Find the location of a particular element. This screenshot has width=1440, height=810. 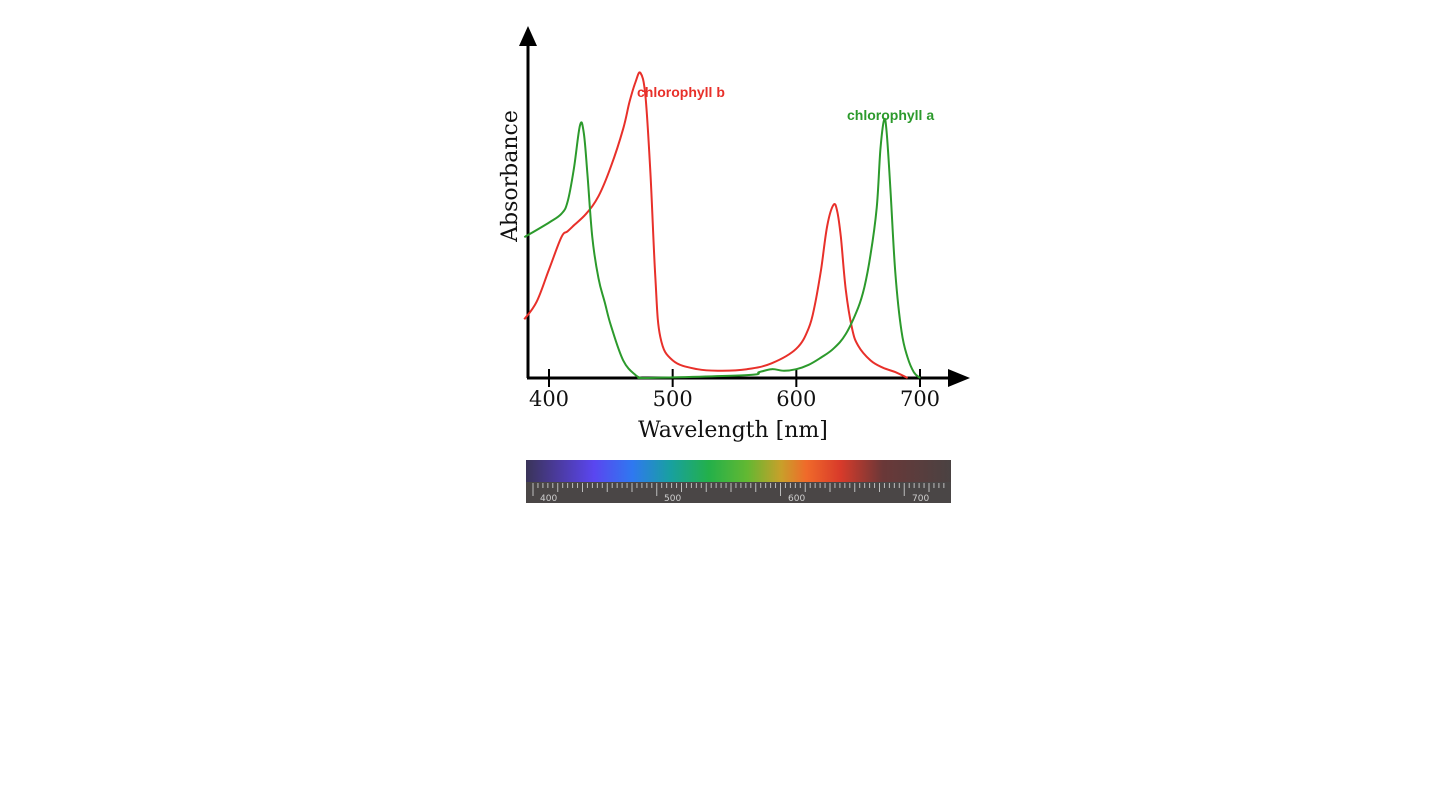

x-tick-label-600: 600 is located at coordinates (796, 399).